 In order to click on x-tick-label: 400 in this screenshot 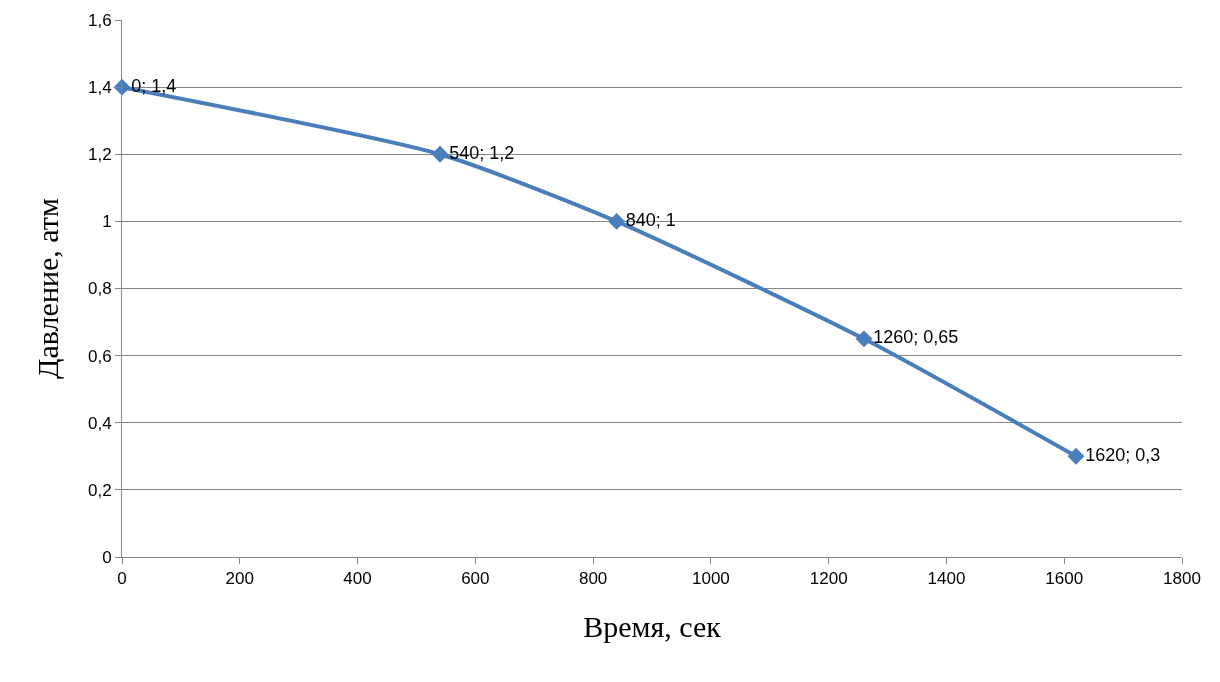, I will do `click(357, 579)`.